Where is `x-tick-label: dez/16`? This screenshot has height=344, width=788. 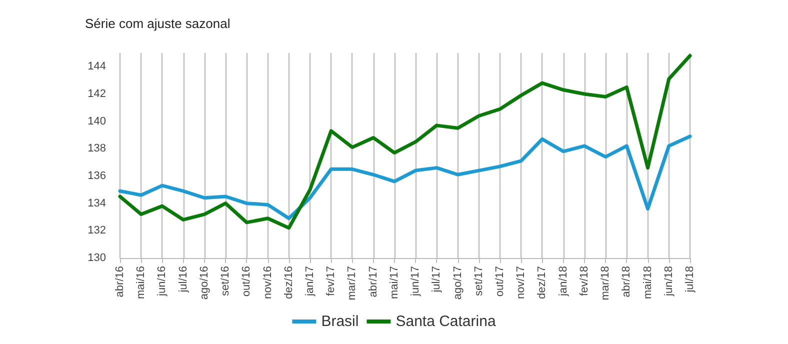 x-tick-label: dez/16 is located at coordinates (288, 283).